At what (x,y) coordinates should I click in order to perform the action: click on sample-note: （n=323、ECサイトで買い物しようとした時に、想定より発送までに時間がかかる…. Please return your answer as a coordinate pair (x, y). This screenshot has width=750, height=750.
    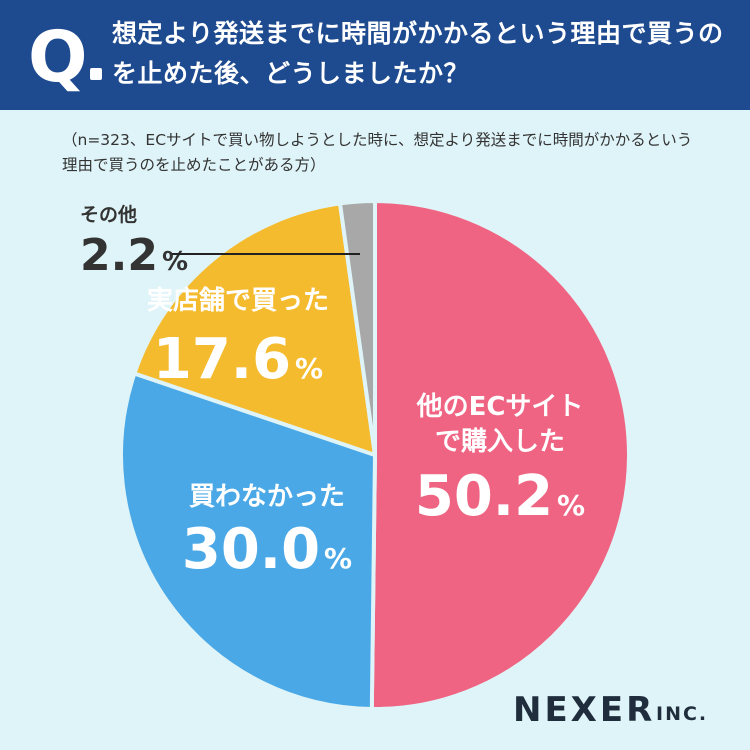
    Looking at the image, I should click on (377, 152).